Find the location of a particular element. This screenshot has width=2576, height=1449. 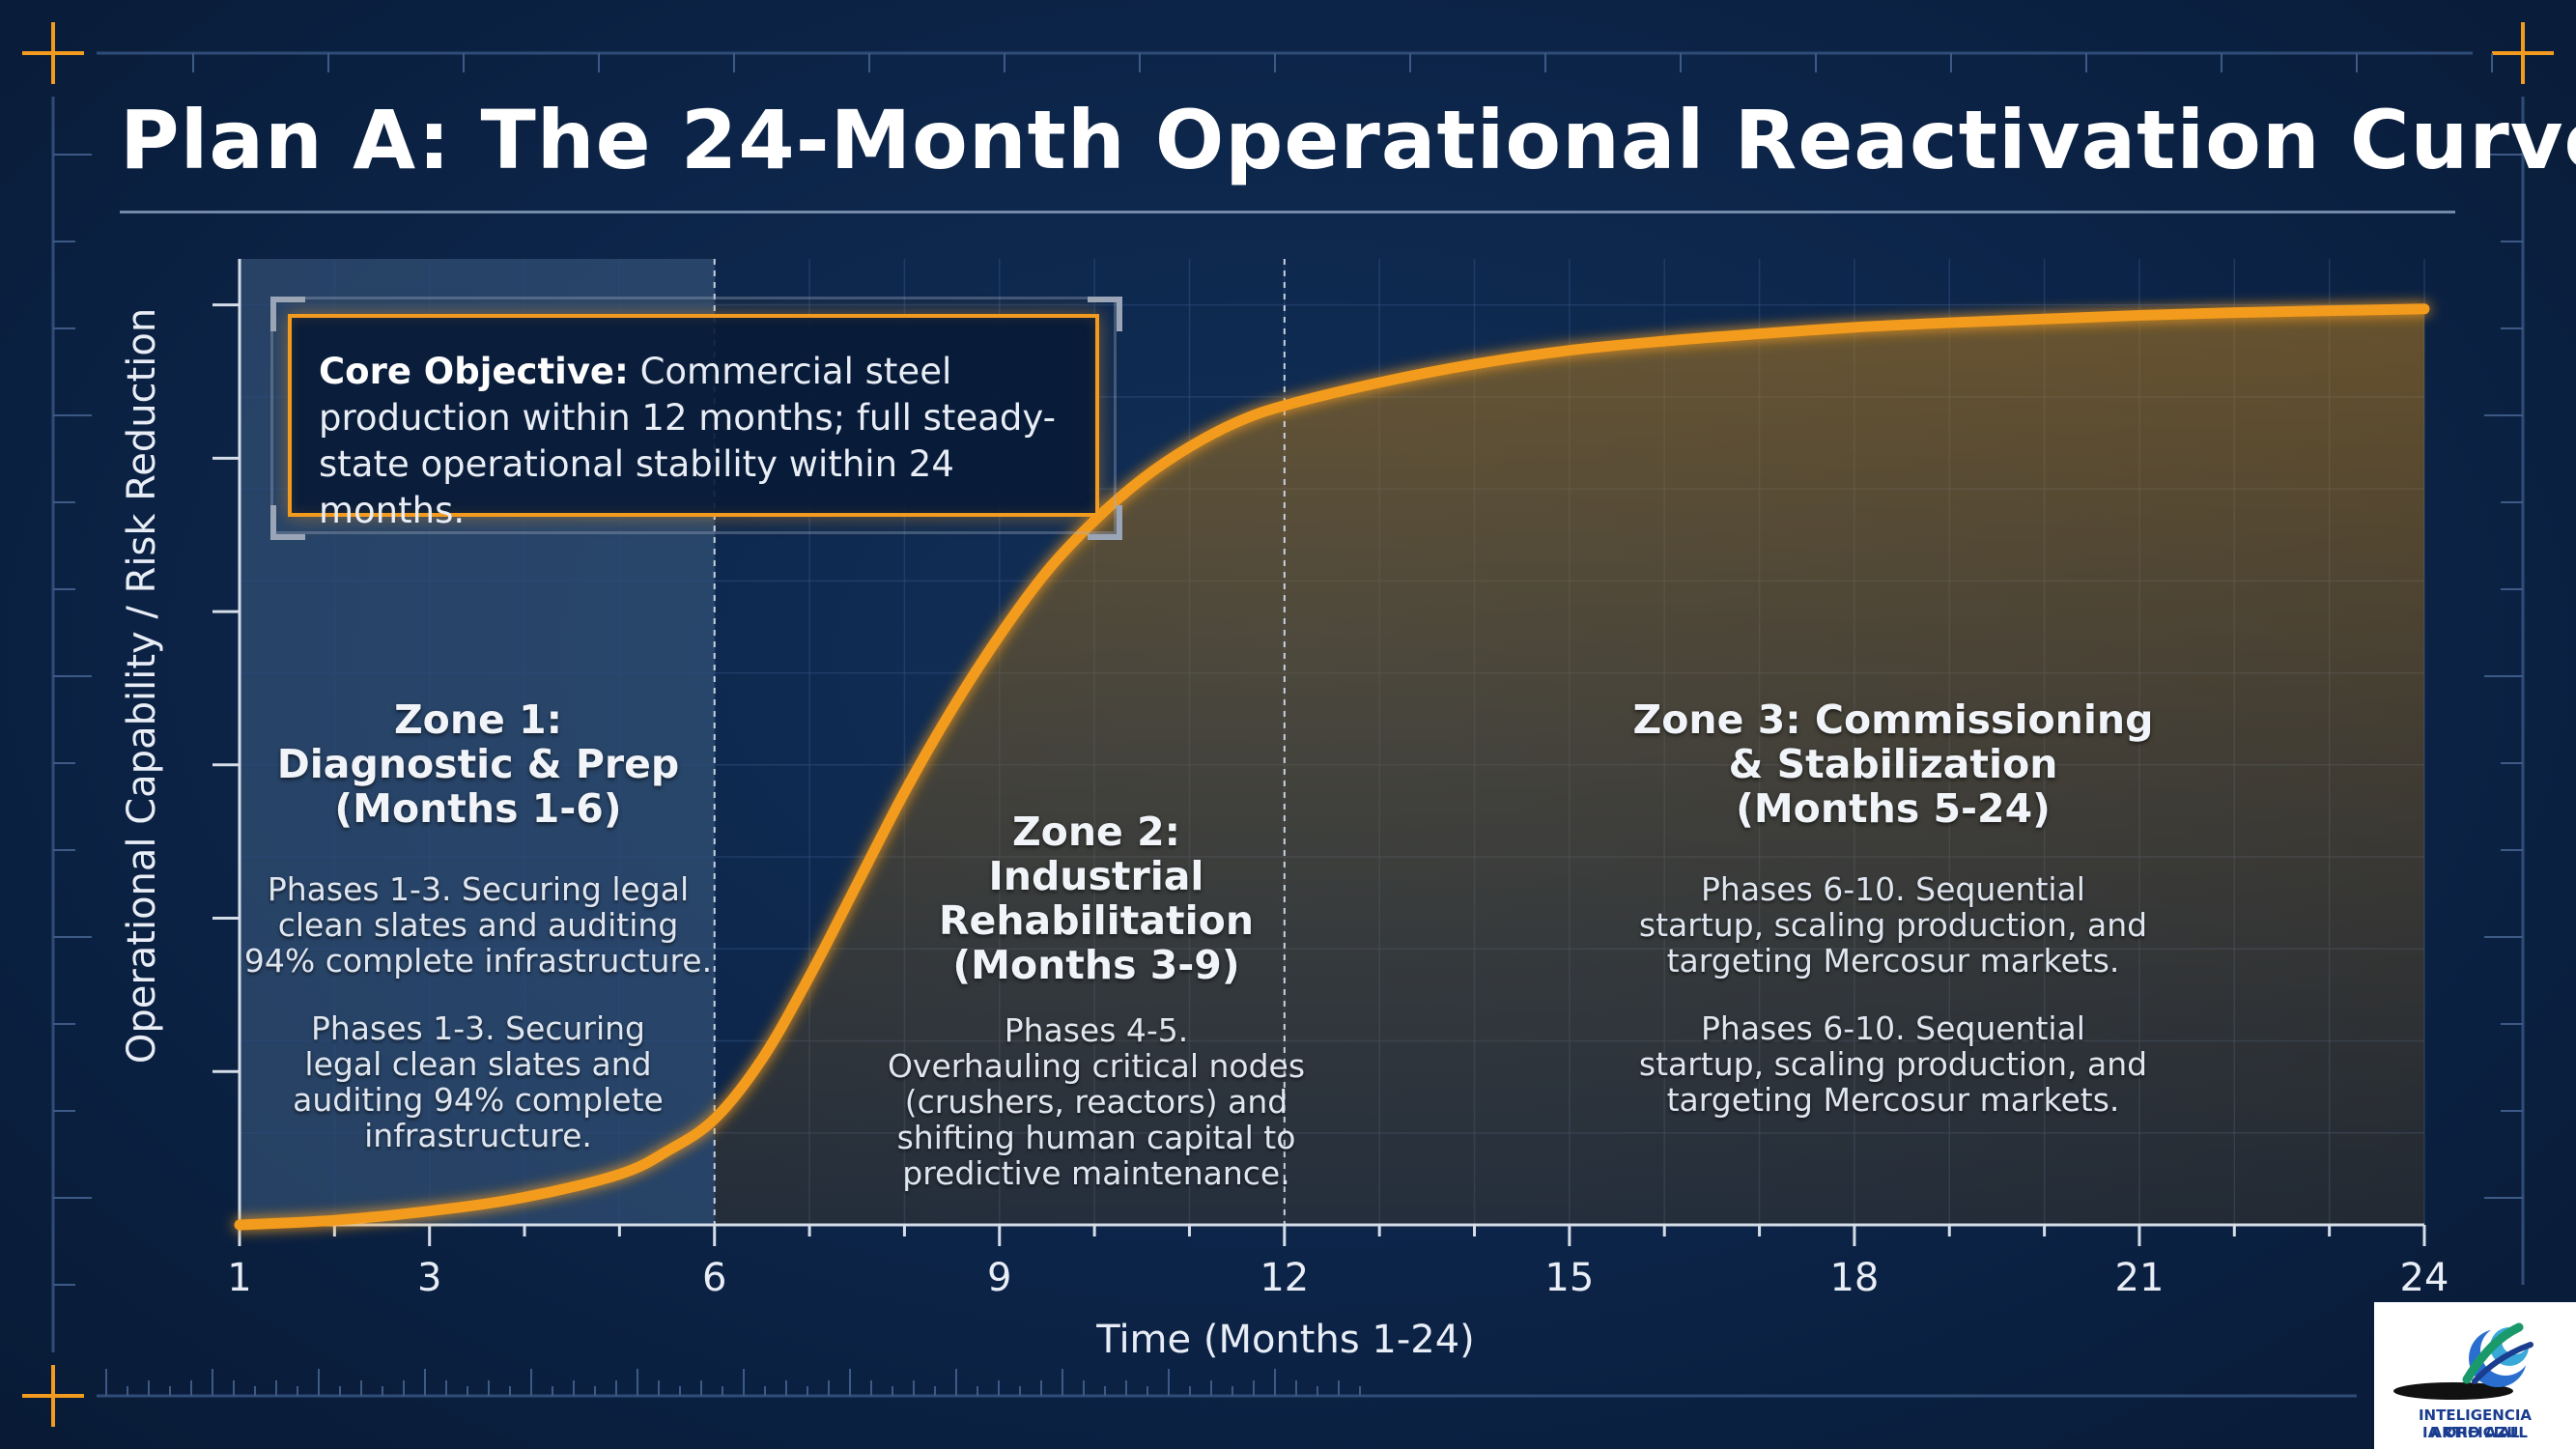

x-tick-label: 18 is located at coordinates (1854, 1278).